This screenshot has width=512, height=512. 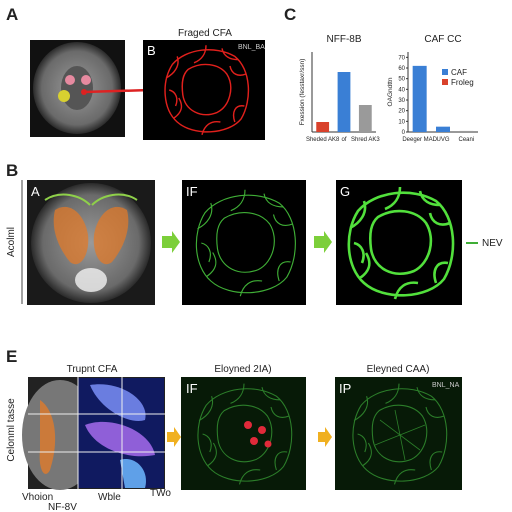 What do you see at coordinates (251, 47) in the screenshot?
I see `image-tag: BNL_BA` at bounding box center [251, 47].